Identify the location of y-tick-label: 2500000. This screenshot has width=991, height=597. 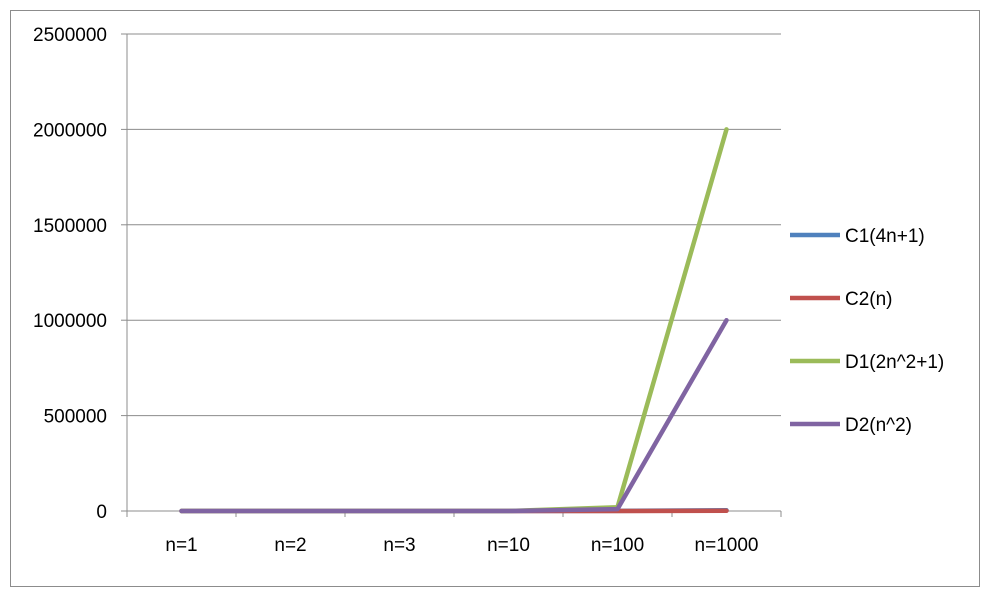
(70, 35).